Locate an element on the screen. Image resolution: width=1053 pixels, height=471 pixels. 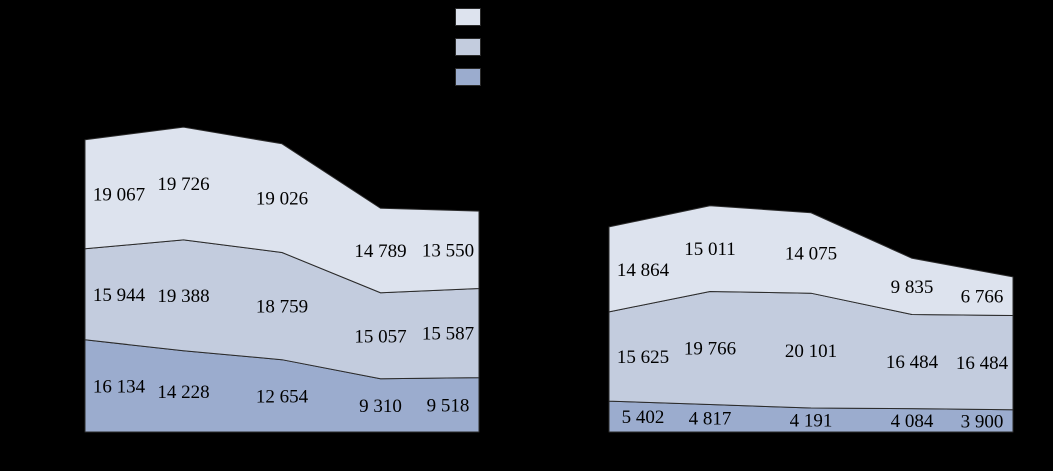
legend-swatch-dark is located at coordinates (468, 77).